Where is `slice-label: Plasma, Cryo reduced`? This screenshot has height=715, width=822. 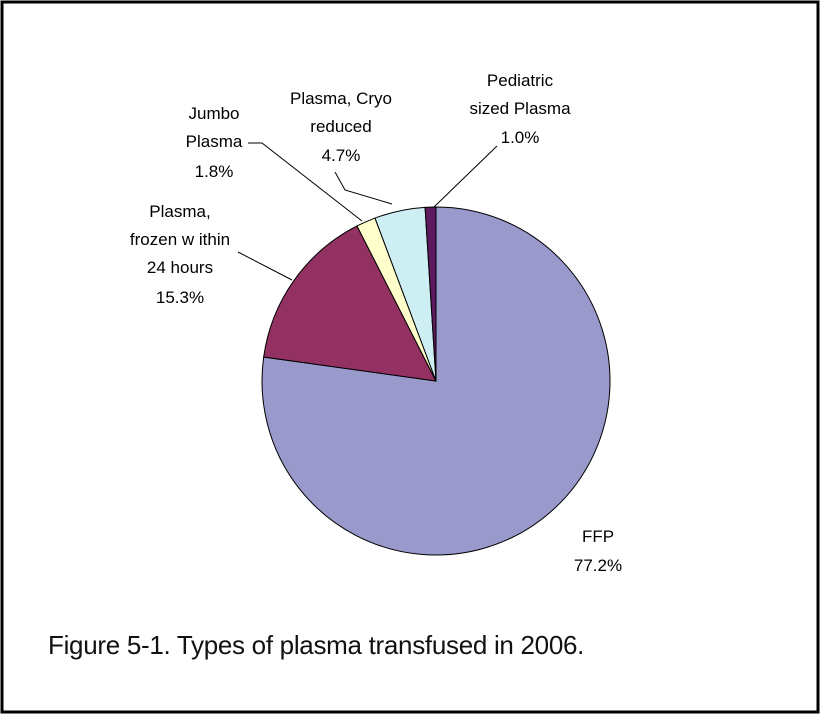
slice-label: Plasma, Cryo reduced is located at coordinates (341, 112).